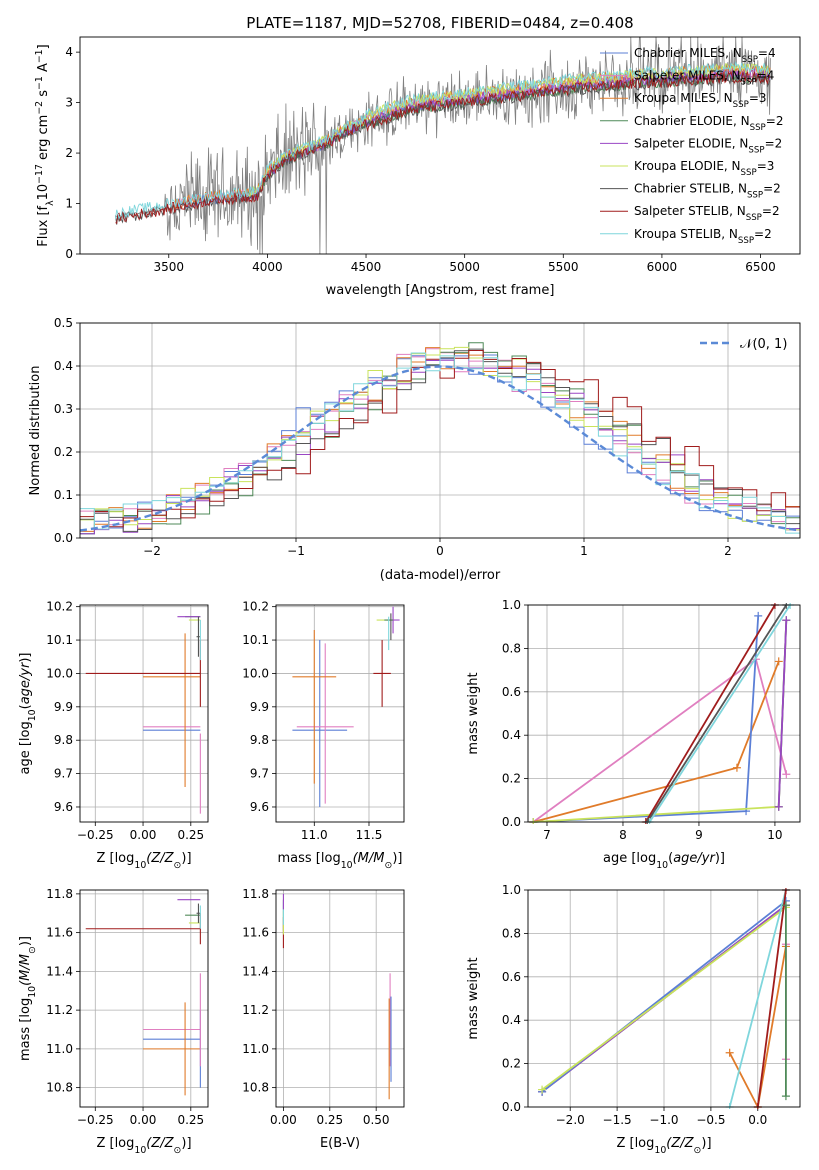  What do you see at coordinates (473, 998) in the screenshot?
I see `y-axis-label: mass weight` at bounding box center [473, 998].